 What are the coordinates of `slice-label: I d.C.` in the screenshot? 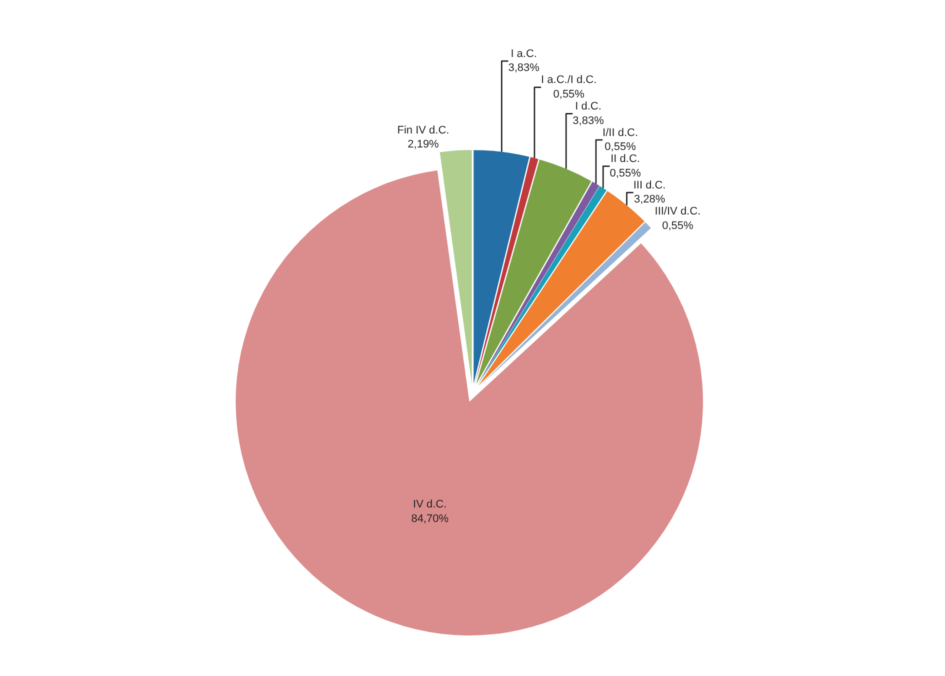 It's located at (588, 106).